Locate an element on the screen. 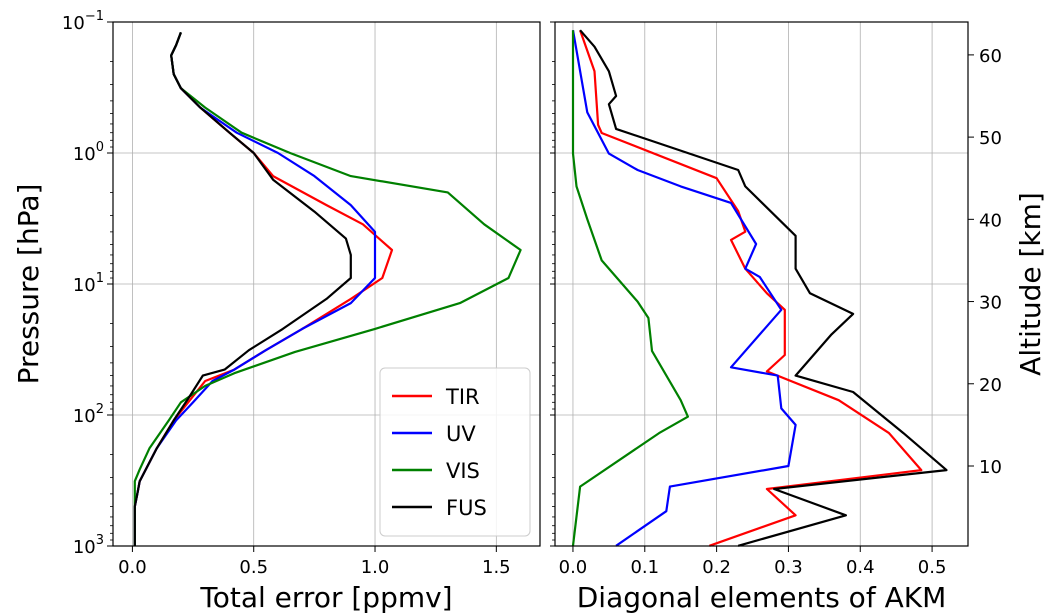  left-y-tick-label: 10⁻¹ is located at coordinates (83, 21).